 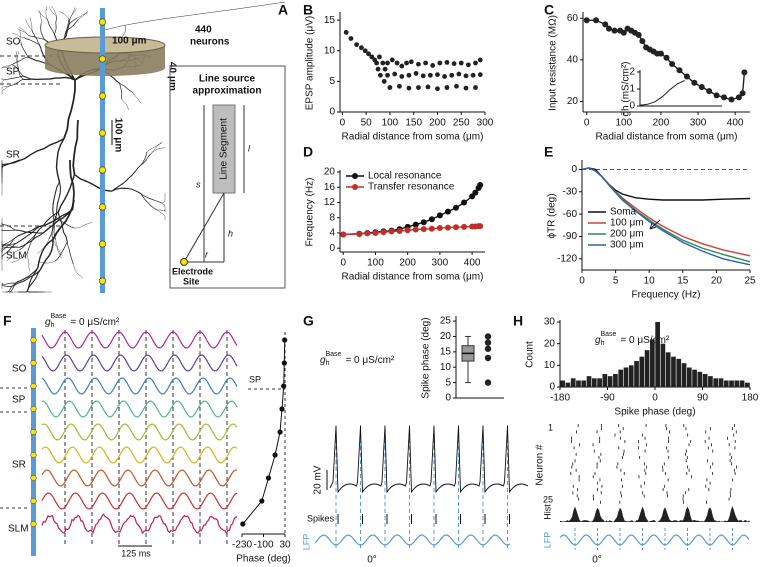 What do you see at coordinates (227, 79) in the screenshot?
I see `box-title: Line source` at bounding box center [227, 79].